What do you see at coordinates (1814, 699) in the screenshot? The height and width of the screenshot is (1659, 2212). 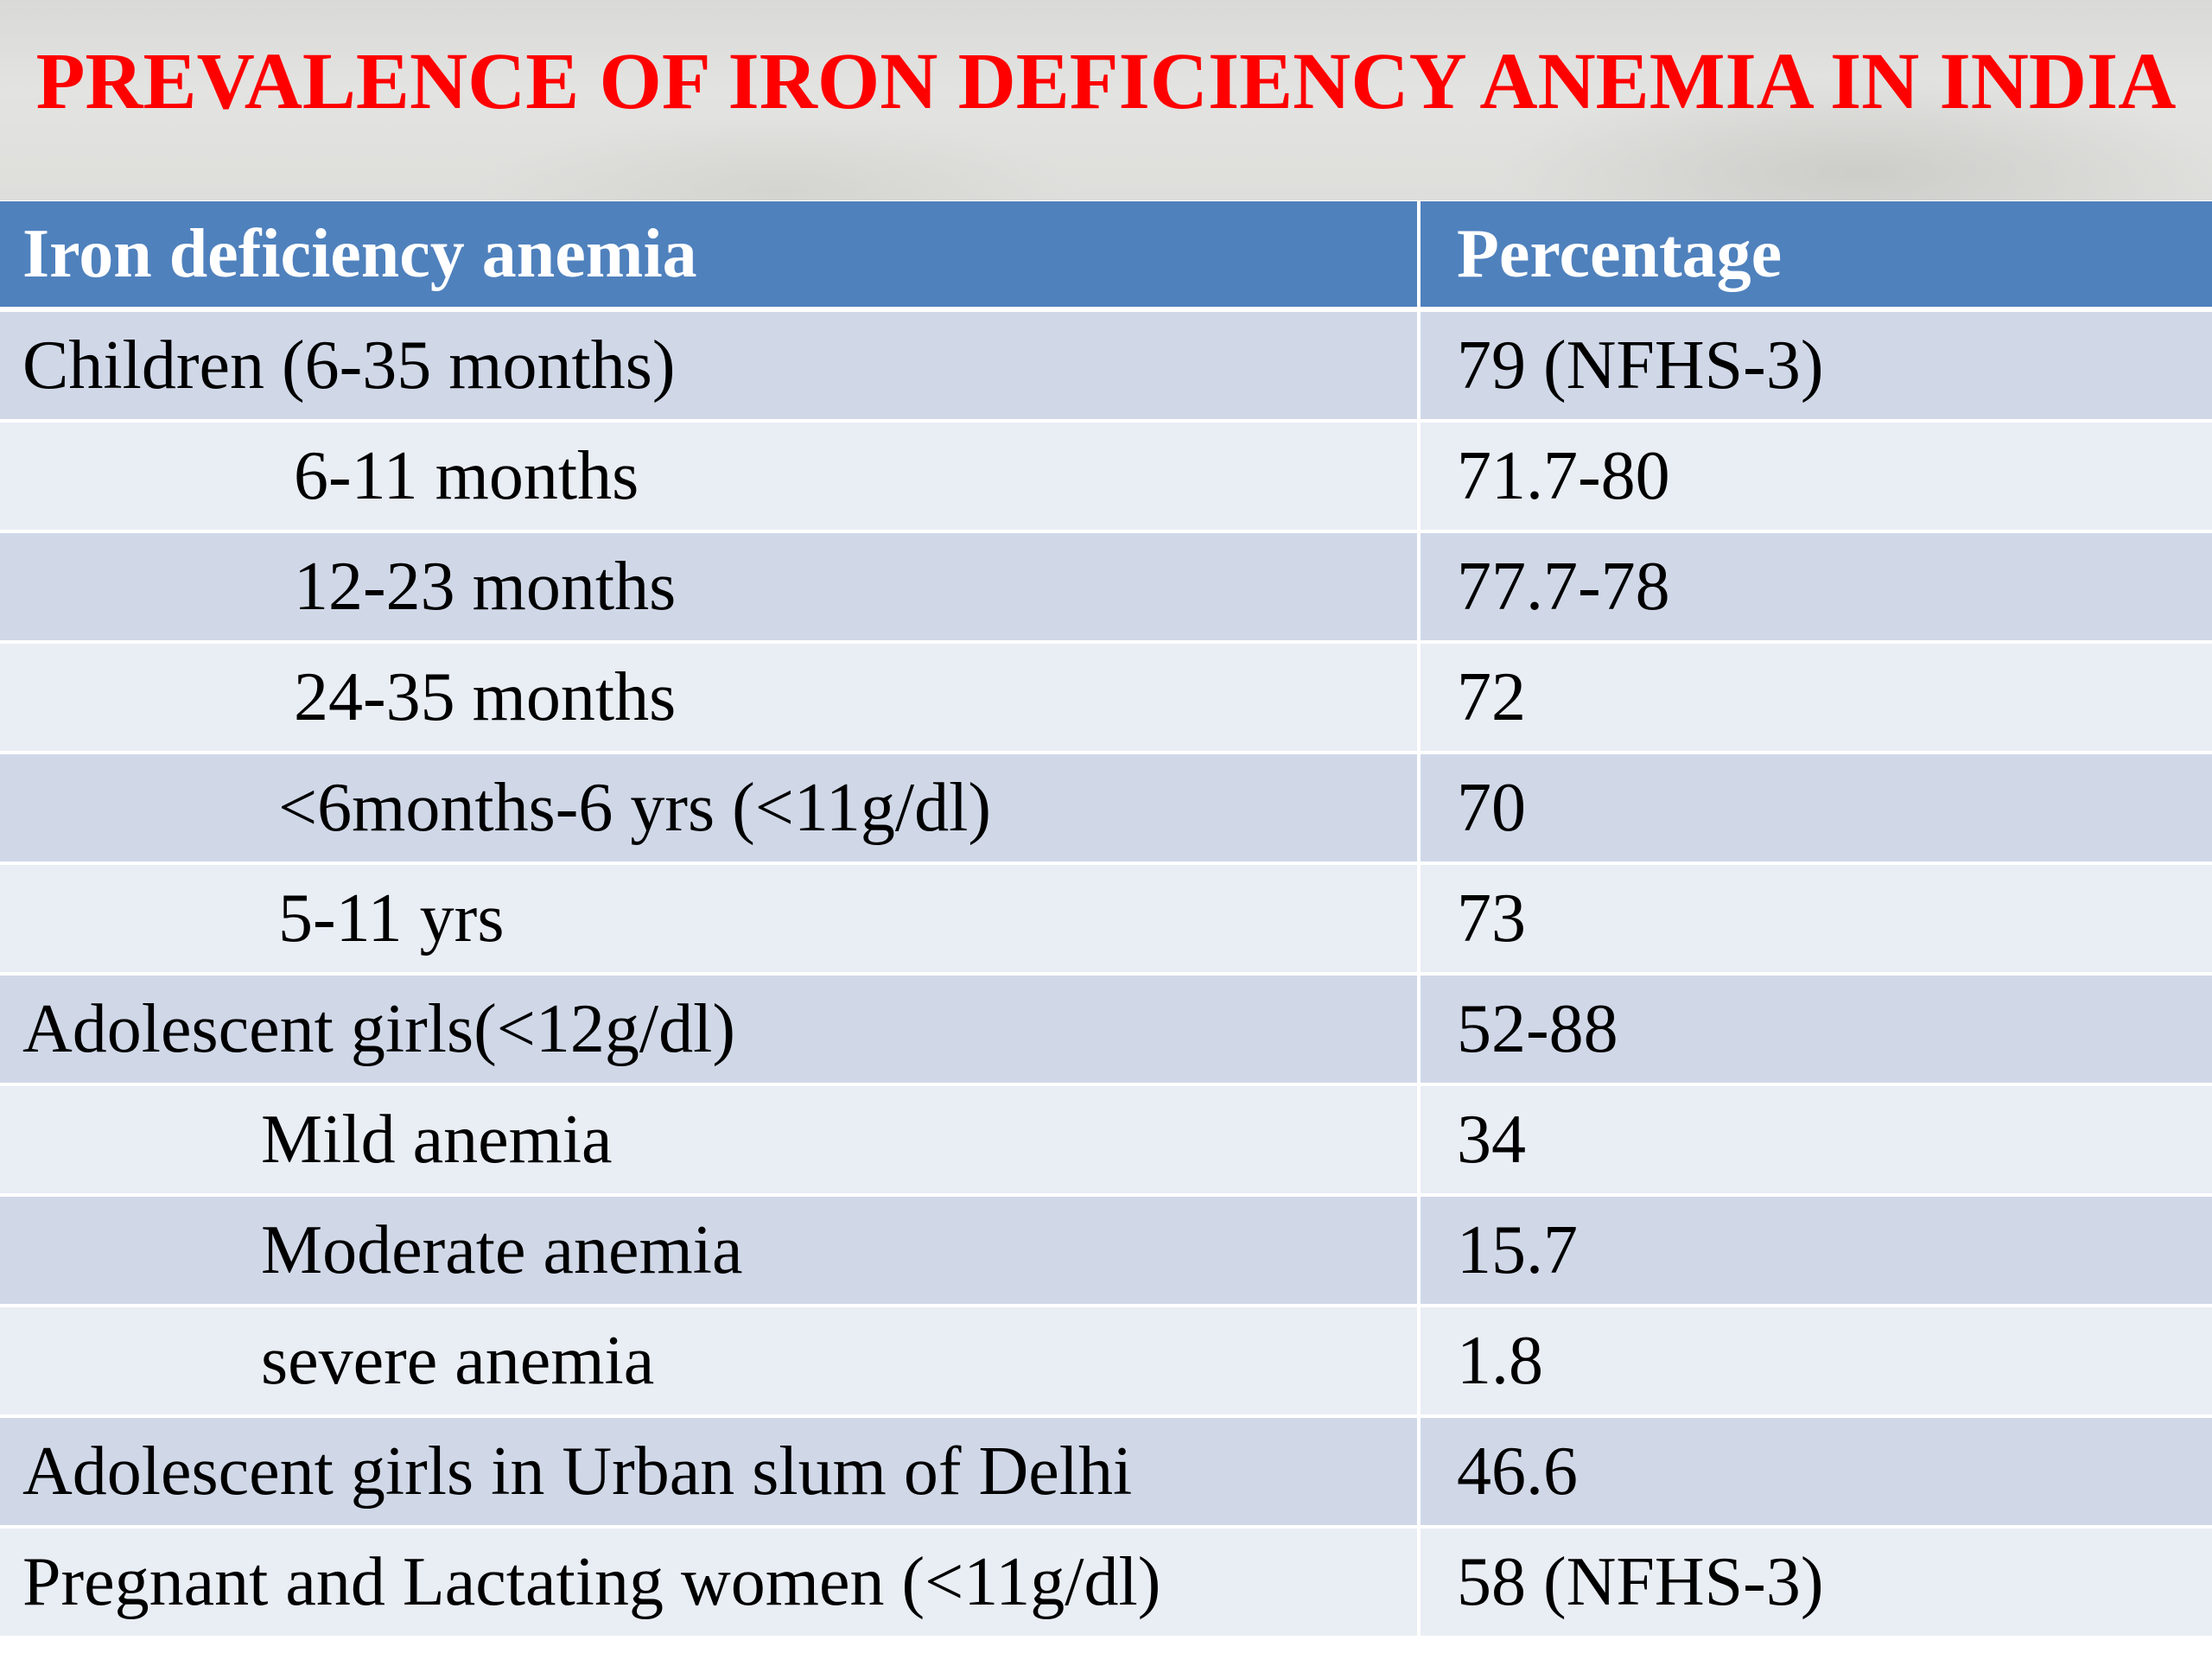 I see `row-value: 72` at bounding box center [1814, 699].